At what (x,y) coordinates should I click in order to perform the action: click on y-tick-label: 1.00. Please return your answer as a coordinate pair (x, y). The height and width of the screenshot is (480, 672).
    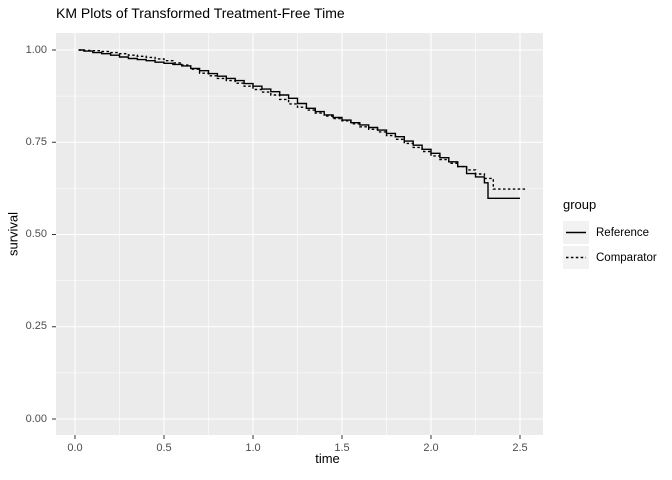
    Looking at the image, I should click on (36, 49).